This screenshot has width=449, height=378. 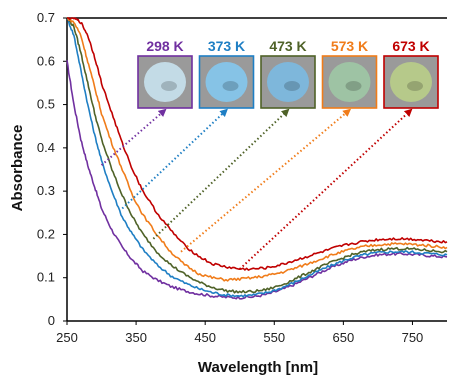 What do you see at coordinates (205, 337) in the screenshot?
I see `x-tick-label: 450` at bounding box center [205, 337].